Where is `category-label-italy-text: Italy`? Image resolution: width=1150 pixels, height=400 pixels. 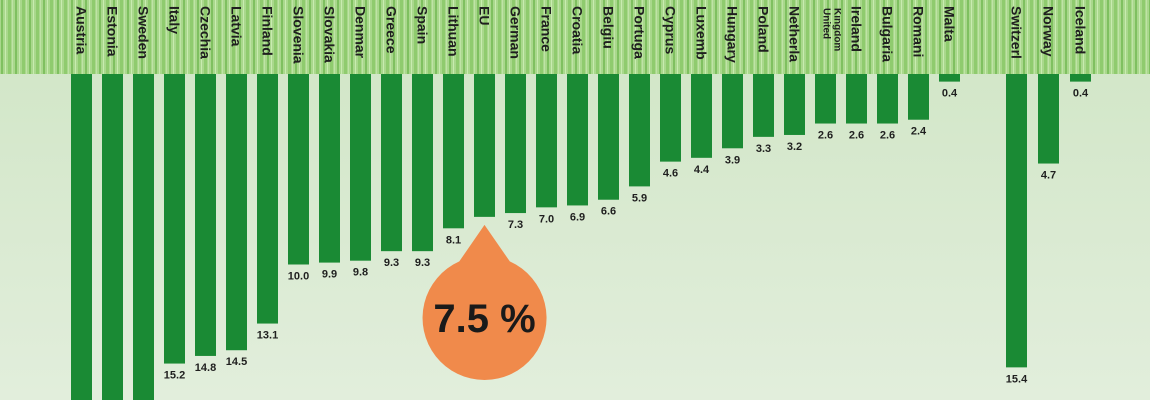
category-label-italy-text: Italy is located at coordinates (175, 20).